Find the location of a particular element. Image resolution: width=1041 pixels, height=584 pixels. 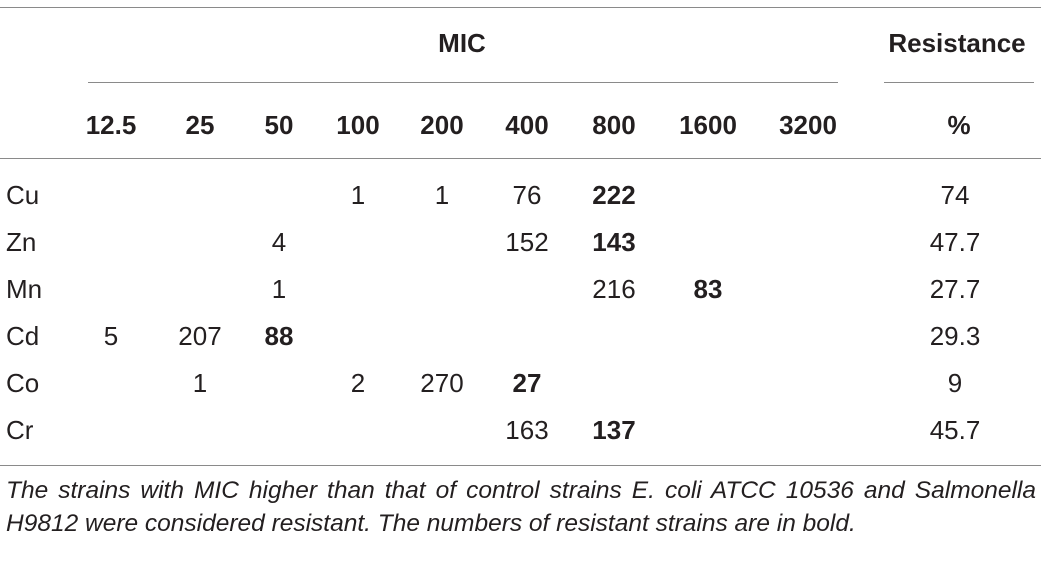

count-cell: 2 is located at coordinates (358, 383).